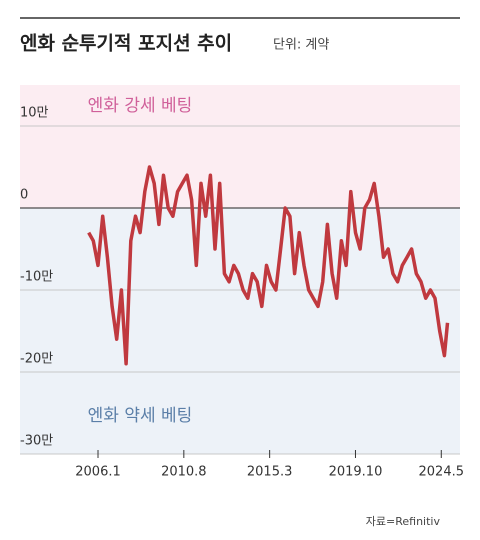 The image size is (480, 540). I want to click on annotation: 엔화 강세 베팅, so click(140, 106).